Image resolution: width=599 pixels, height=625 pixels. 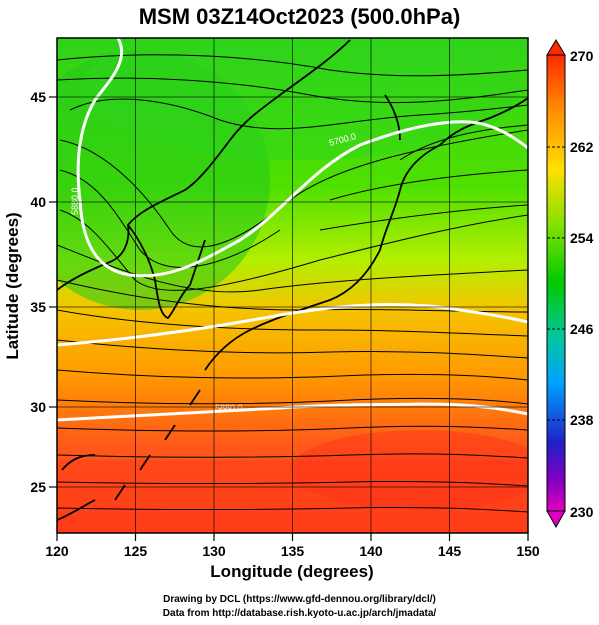 What do you see at coordinates (582, 238) in the screenshot?
I see `colorbar-tick-label: 254` at bounding box center [582, 238].